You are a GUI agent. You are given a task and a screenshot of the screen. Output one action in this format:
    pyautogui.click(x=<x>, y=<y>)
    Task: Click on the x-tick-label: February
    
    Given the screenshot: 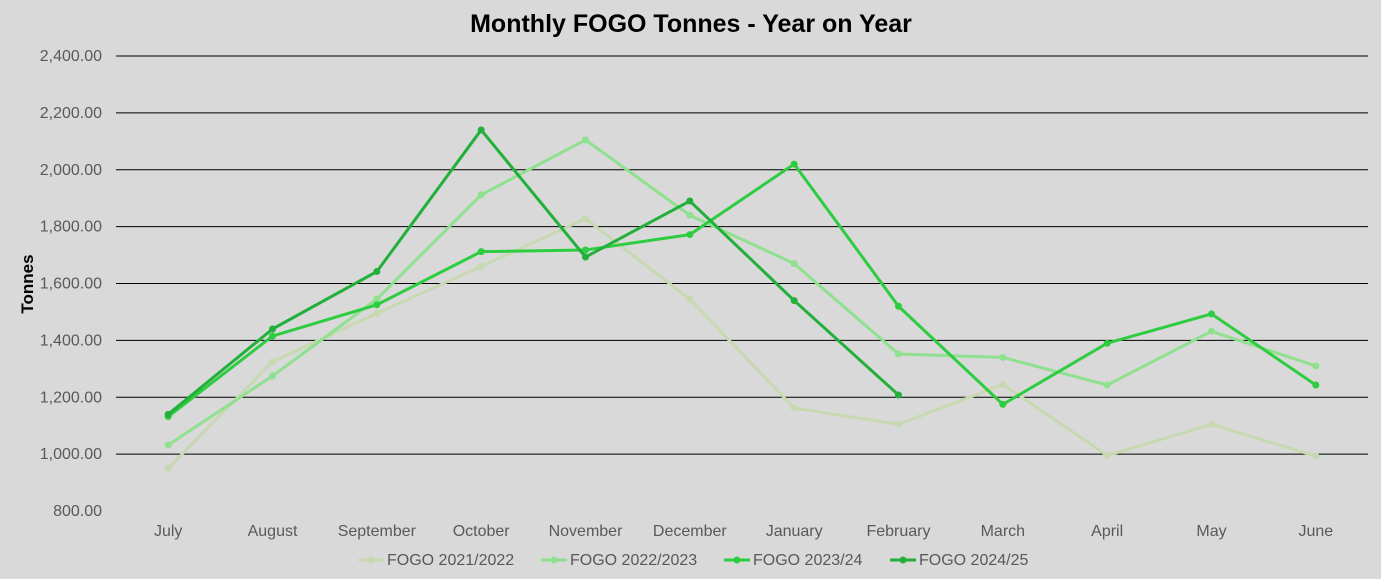 What is the action you would take?
    pyautogui.click(x=898, y=531)
    